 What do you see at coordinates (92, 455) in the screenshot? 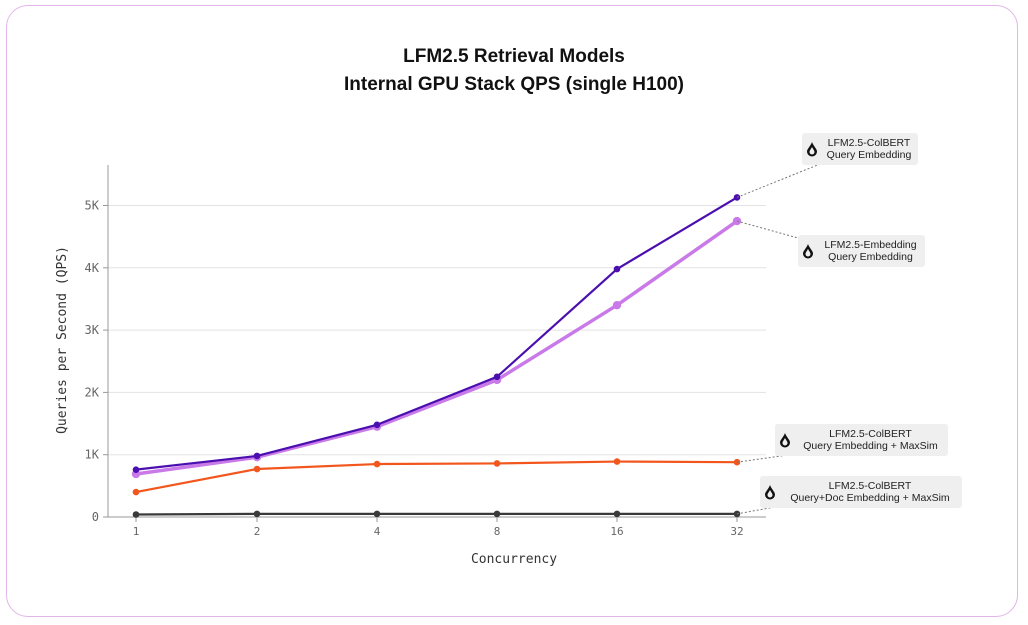
I see `y-tick-label: 1K` at bounding box center [92, 455].